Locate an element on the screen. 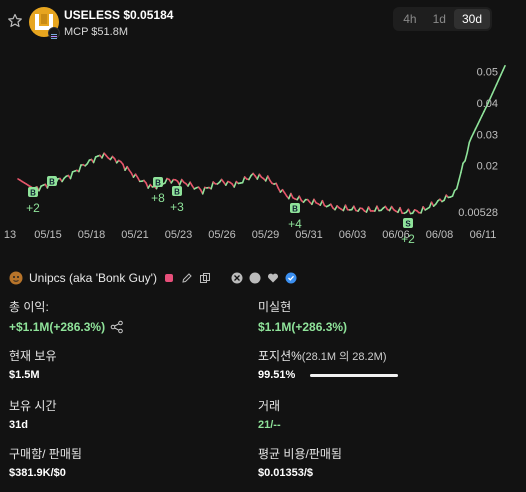 This screenshot has height=492, width=526. y-tick-label: 0.04 is located at coordinates (487, 104).